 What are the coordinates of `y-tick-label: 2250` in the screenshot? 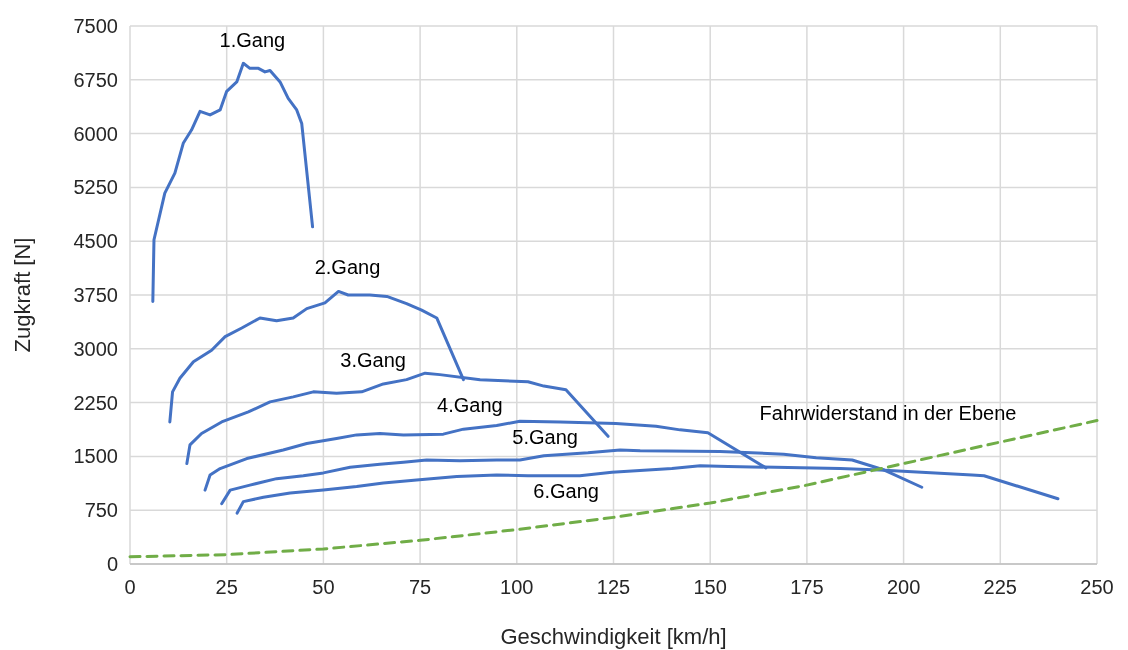 It's located at (95, 402).